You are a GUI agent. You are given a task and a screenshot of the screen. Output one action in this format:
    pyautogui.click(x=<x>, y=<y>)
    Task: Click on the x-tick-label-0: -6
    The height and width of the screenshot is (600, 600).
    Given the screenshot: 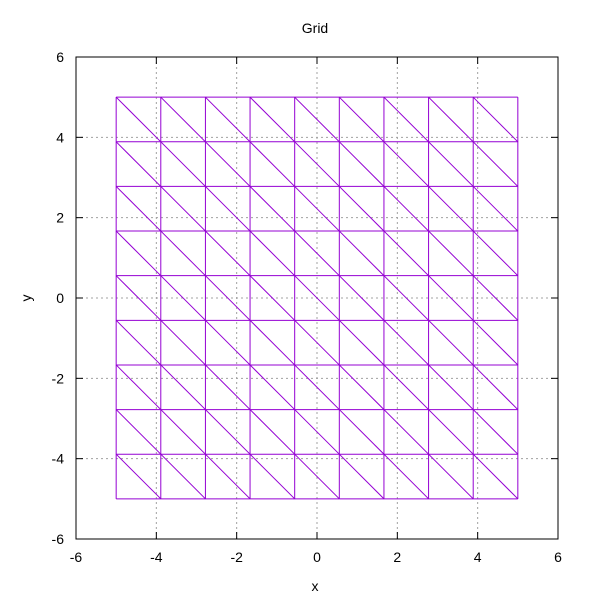 What is the action you would take?
    pyautogui.click(x=76, y=557)
    